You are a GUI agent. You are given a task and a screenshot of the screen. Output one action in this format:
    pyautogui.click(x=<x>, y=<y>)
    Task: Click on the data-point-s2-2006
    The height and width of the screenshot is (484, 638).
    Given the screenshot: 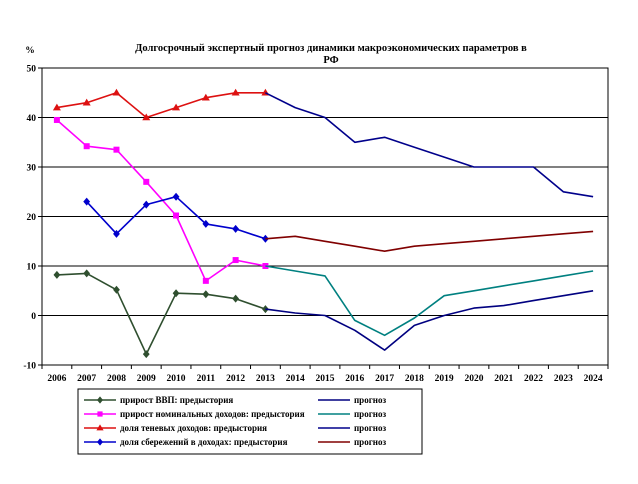 What is the action you would take?
    pyautogui.click(x=56, y=119)
    